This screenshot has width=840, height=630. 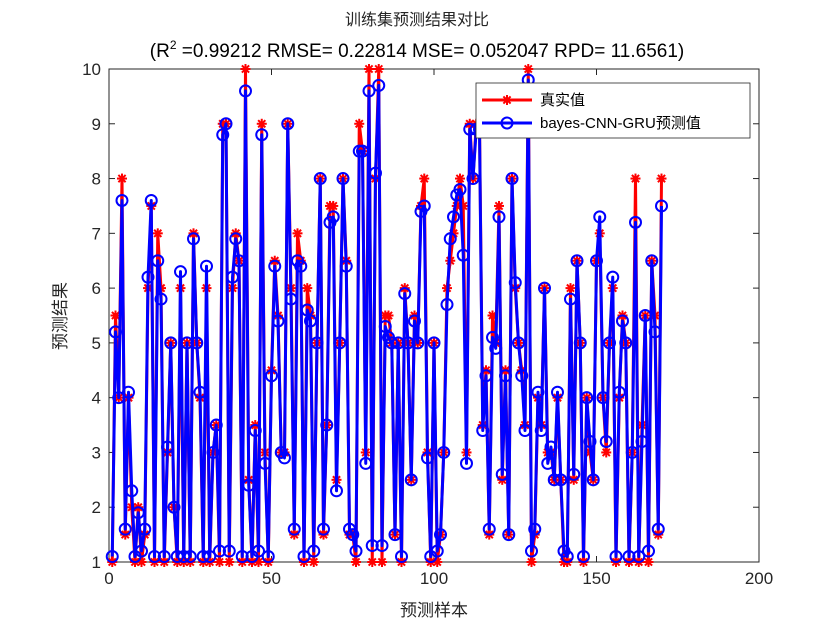 I want to click on y-tick-label: 4, so click(x=96, y=398).